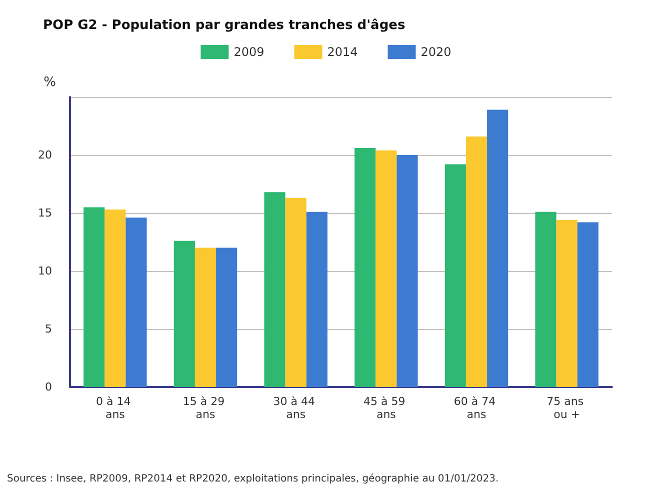 This screenshot has height=495, width=652. What do you see at coordinates (48, 329) in the screenshot?
I see `y-tick-label: 5` at bounding box center [48, 329].